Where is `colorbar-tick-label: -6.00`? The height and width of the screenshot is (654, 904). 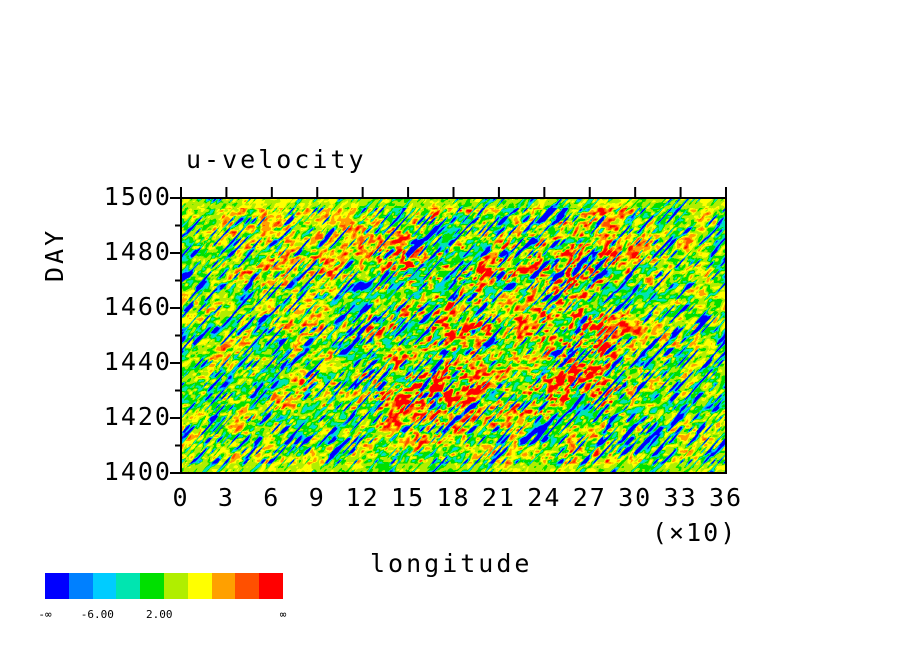
colorbar-tick-label: -6.00 is located at coordinates (97, 614).